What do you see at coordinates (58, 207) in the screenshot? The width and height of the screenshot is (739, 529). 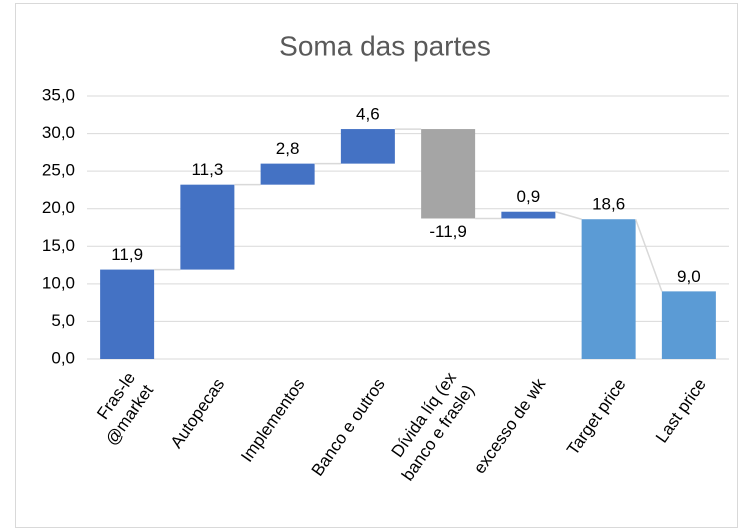 I see `y-tick-label: 20,0` at bounding box center [58, 207].